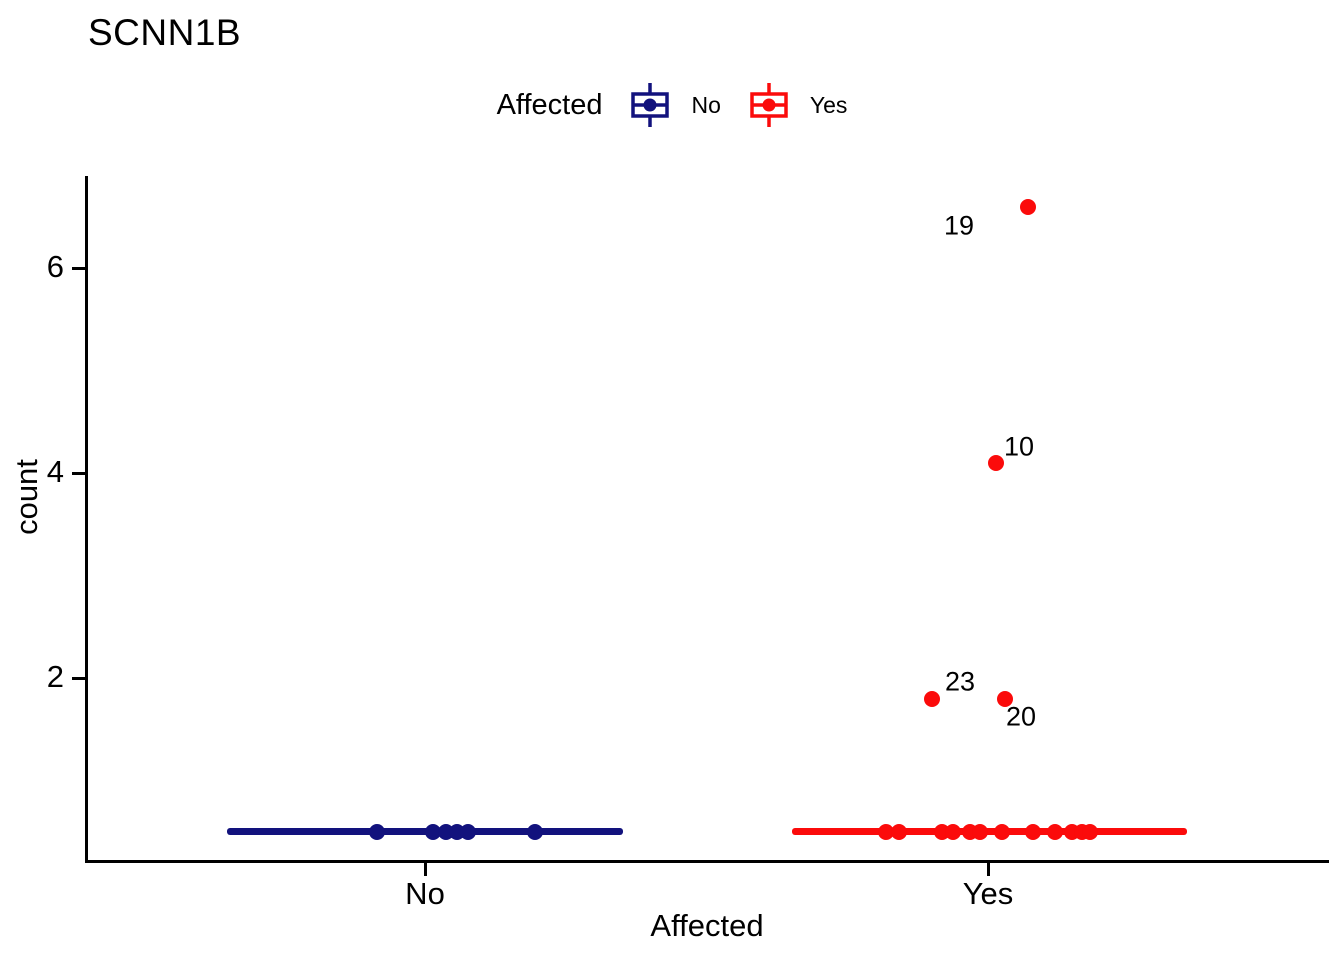  Describe the element at coordinates (960, 681) in the screenshot. I see `point-label-23: 23` at that location.